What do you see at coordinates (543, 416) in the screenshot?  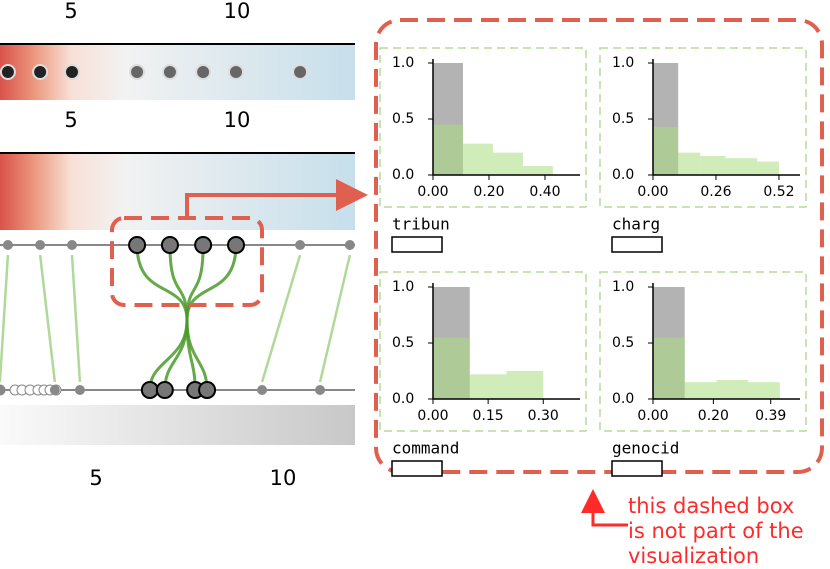 I see `tick-label: 0.30` at bounding box center [543, 416].